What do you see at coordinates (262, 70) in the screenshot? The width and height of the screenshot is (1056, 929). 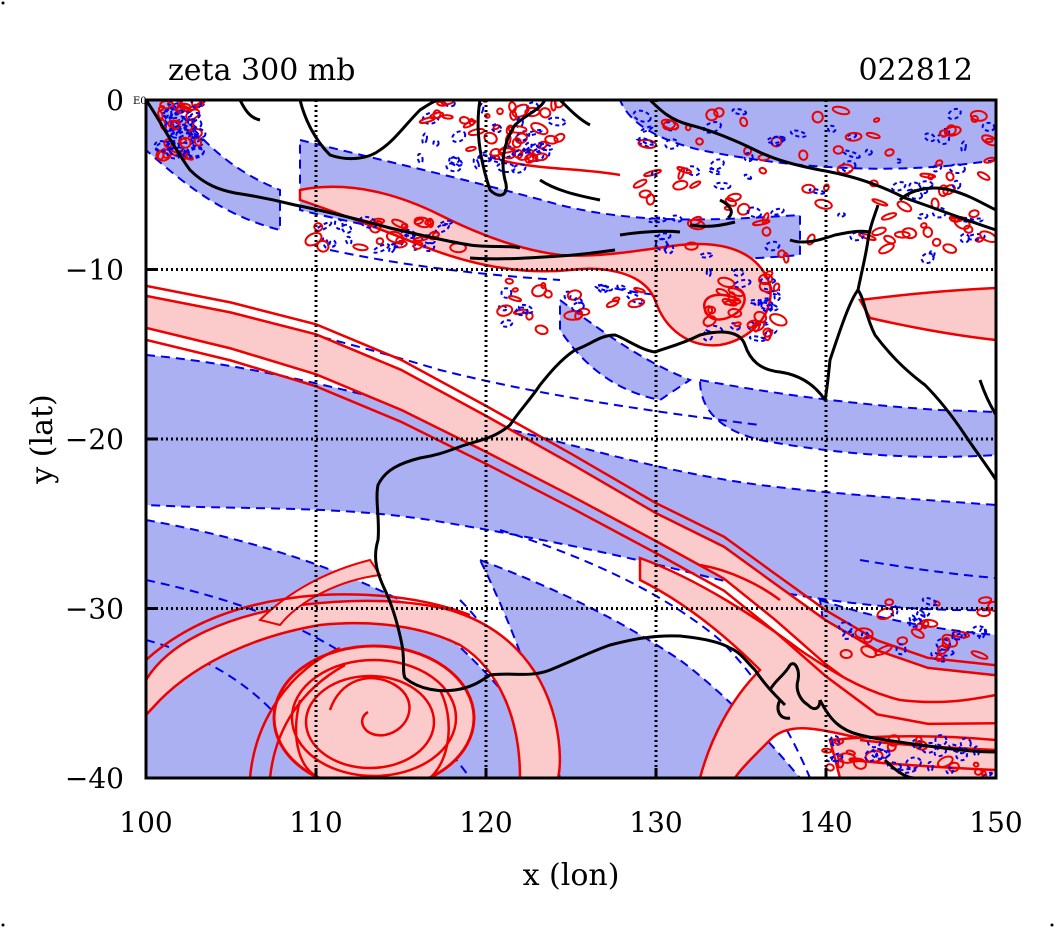 I see `title-left: zeta 300 mb` at bounding box center [262, 70].